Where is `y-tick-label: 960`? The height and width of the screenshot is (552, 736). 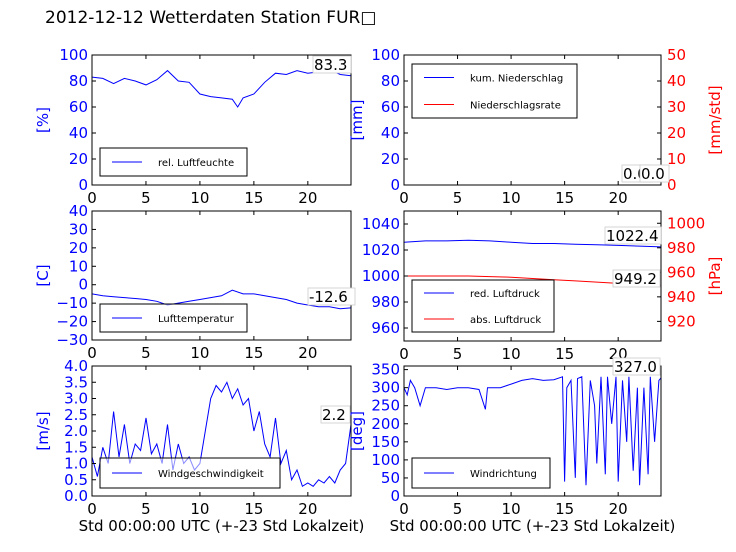
y-tick-label: 960 is located at coordinates (385, 328).